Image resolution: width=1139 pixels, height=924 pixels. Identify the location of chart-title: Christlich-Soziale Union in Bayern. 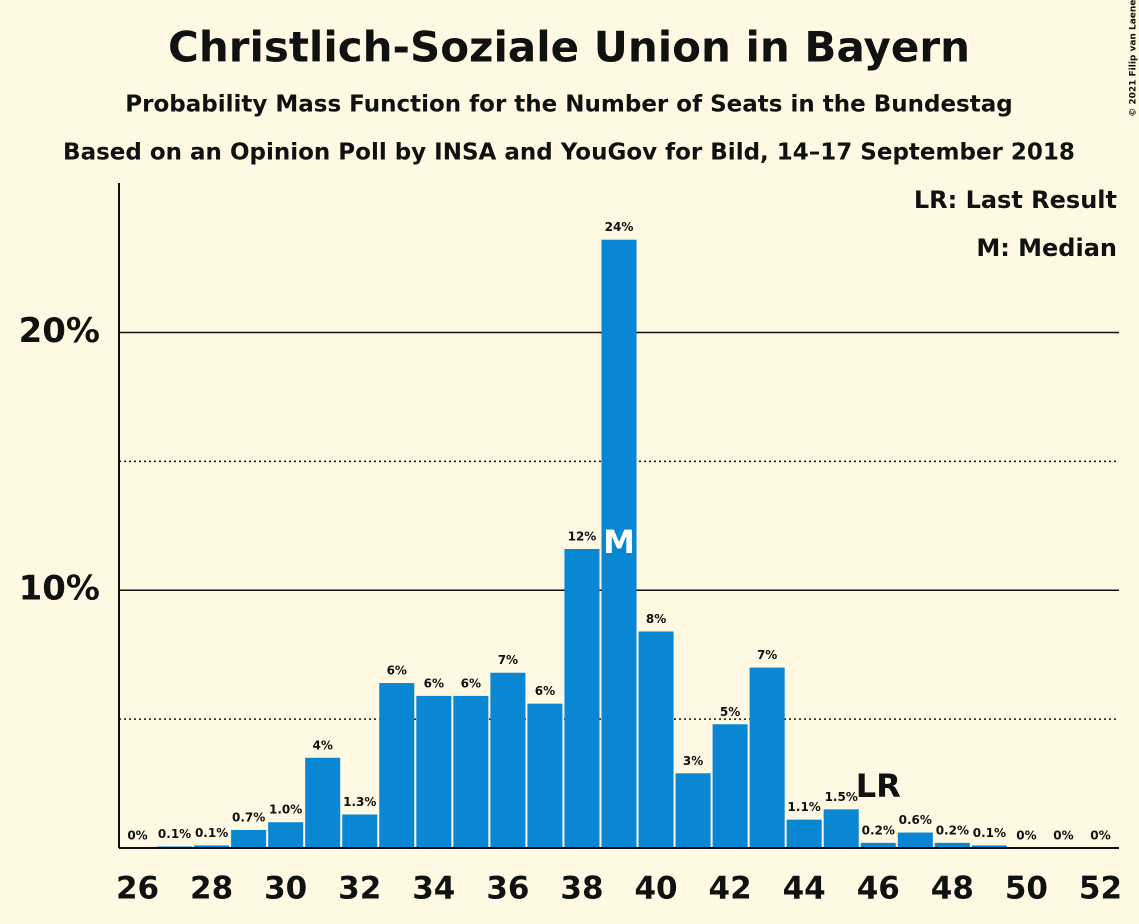
(569, 47).